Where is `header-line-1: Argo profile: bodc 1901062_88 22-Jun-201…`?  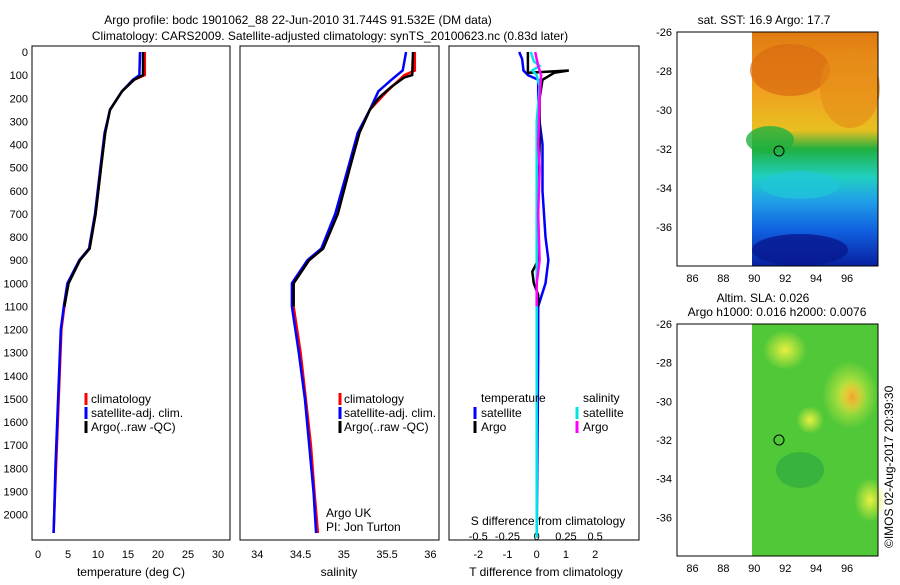 header-line-1: Argo profile: bodc 1901062_88 22-Jun-201… is located at coordinates (298, 20).